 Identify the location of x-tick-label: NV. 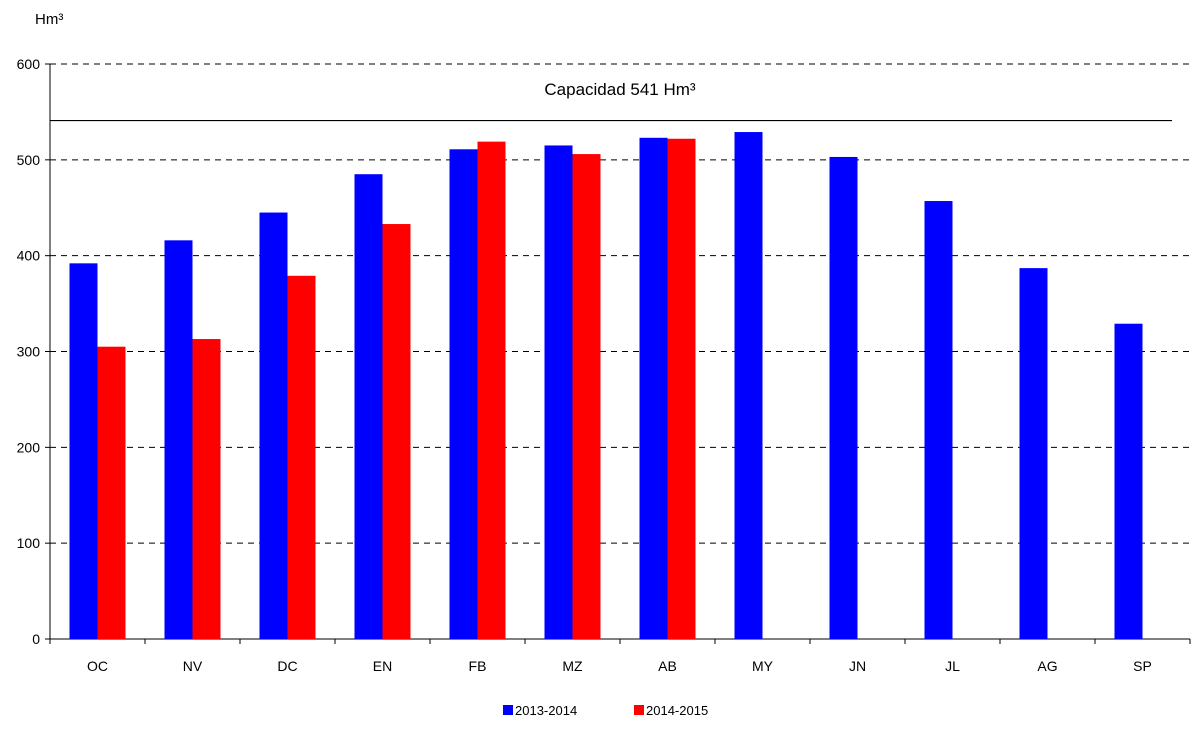
(193, 666).